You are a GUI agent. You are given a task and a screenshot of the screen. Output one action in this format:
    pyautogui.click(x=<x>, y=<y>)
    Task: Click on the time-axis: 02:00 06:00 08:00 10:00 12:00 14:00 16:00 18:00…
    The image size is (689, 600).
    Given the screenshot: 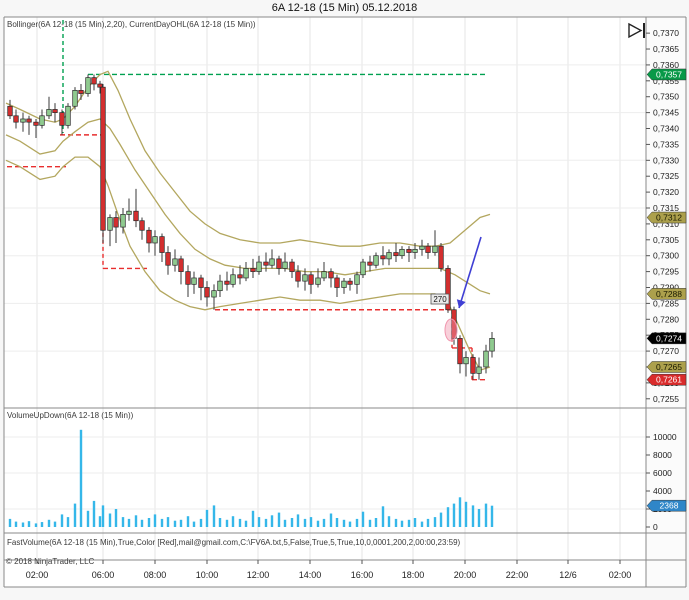 What is the action you would take?
    pyautogui.click(x=329, y=570)
    